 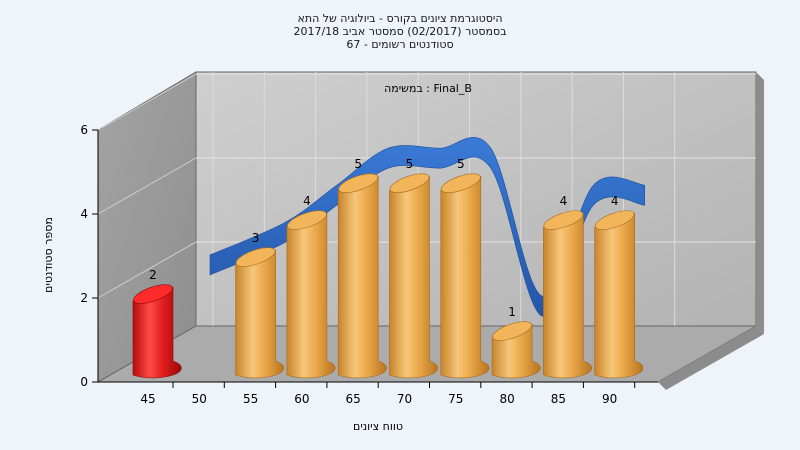 I want to click on bar-label-85: 4, so click(x=564, y=201).